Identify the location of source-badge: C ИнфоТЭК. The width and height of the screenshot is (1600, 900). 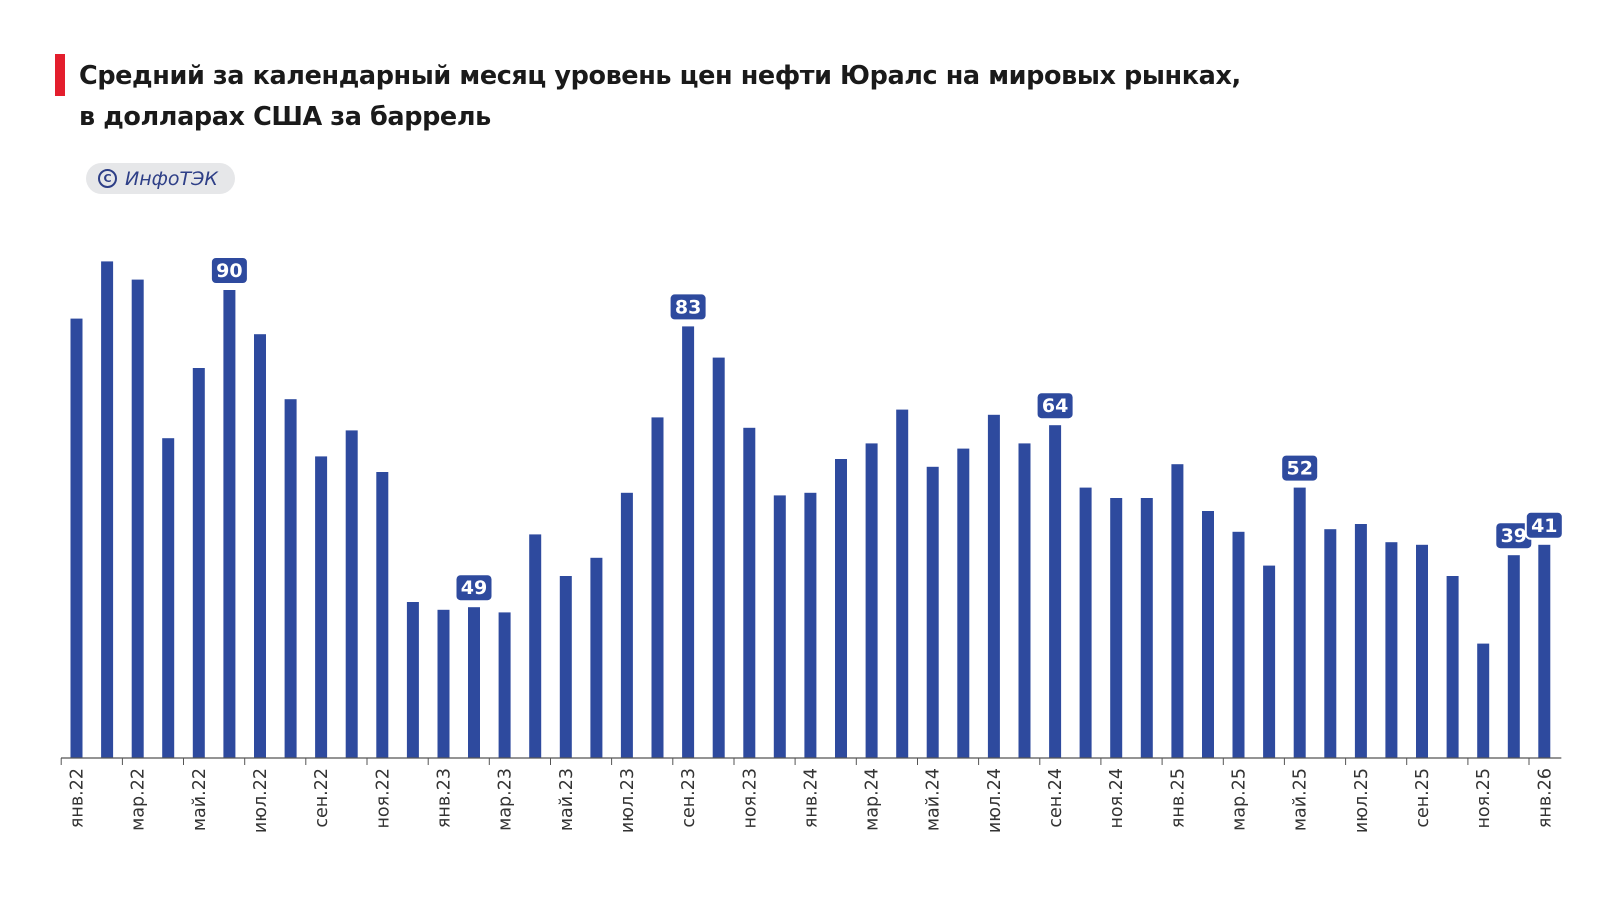
(160, 178).